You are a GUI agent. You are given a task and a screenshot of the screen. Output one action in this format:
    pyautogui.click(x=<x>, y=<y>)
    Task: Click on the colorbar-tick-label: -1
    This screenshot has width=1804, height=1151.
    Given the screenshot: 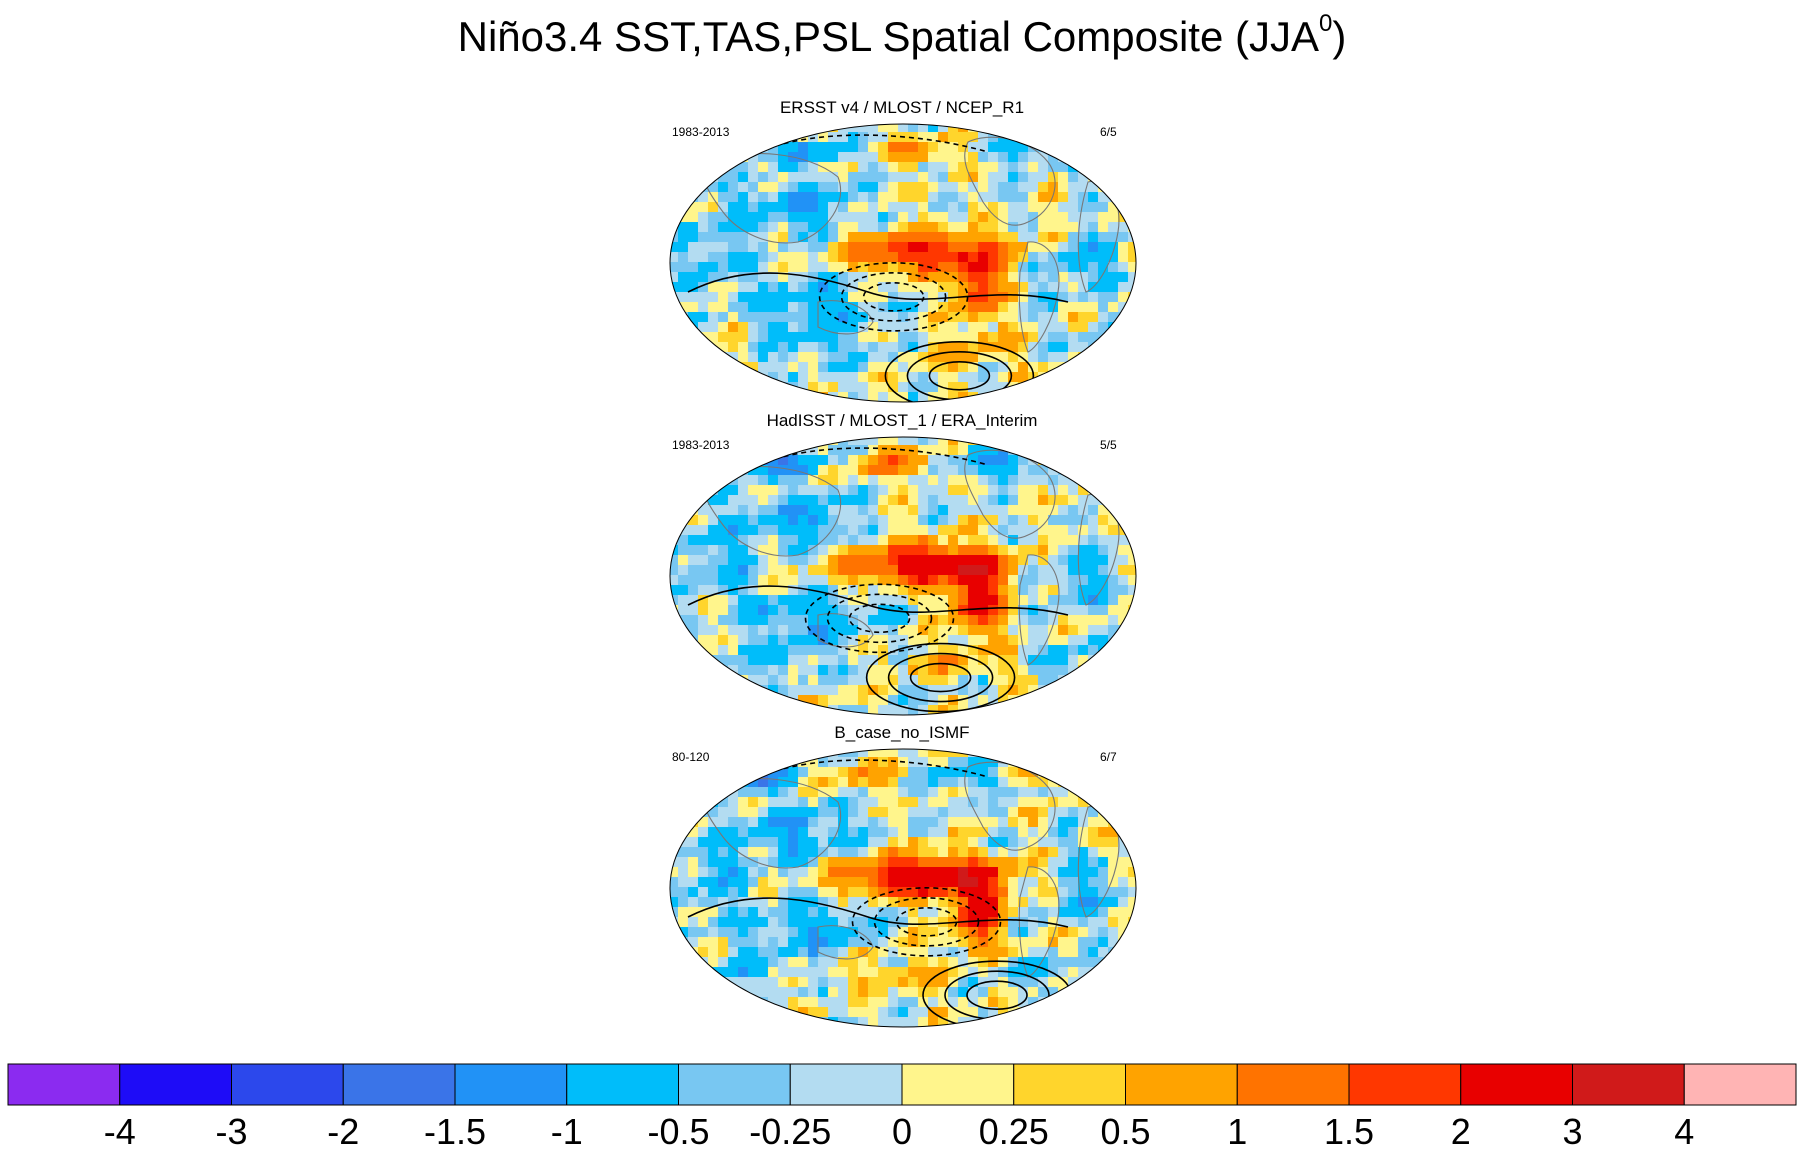 What is the action you would take?
    pyautogui.click(x=567, y=1131)
    